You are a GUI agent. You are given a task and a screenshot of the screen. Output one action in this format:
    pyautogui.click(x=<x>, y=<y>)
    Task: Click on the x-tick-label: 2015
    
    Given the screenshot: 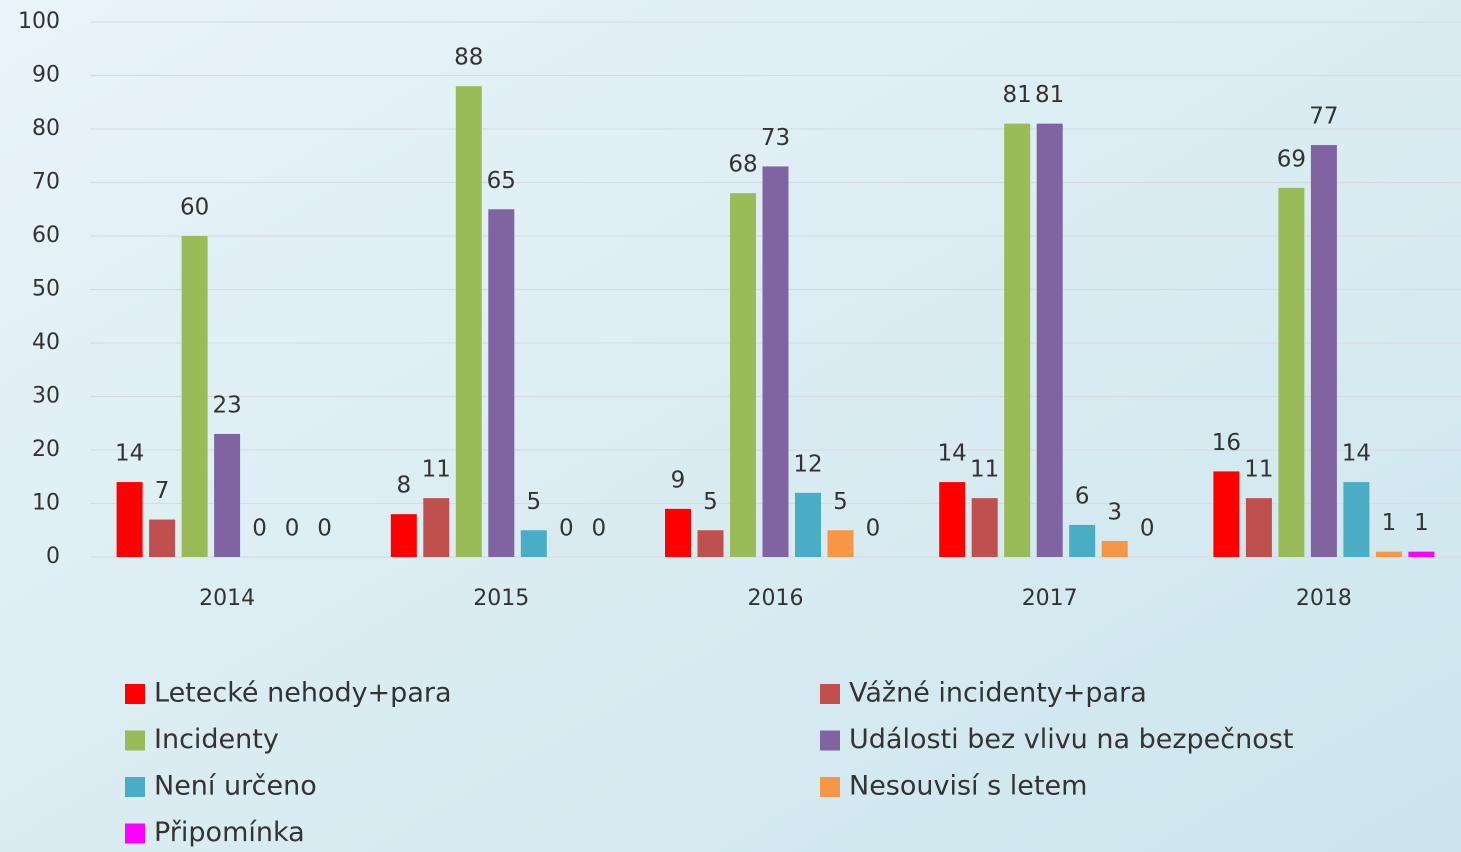 What is the action you would take?
    pyautogui.click(x=501, y=598)
    